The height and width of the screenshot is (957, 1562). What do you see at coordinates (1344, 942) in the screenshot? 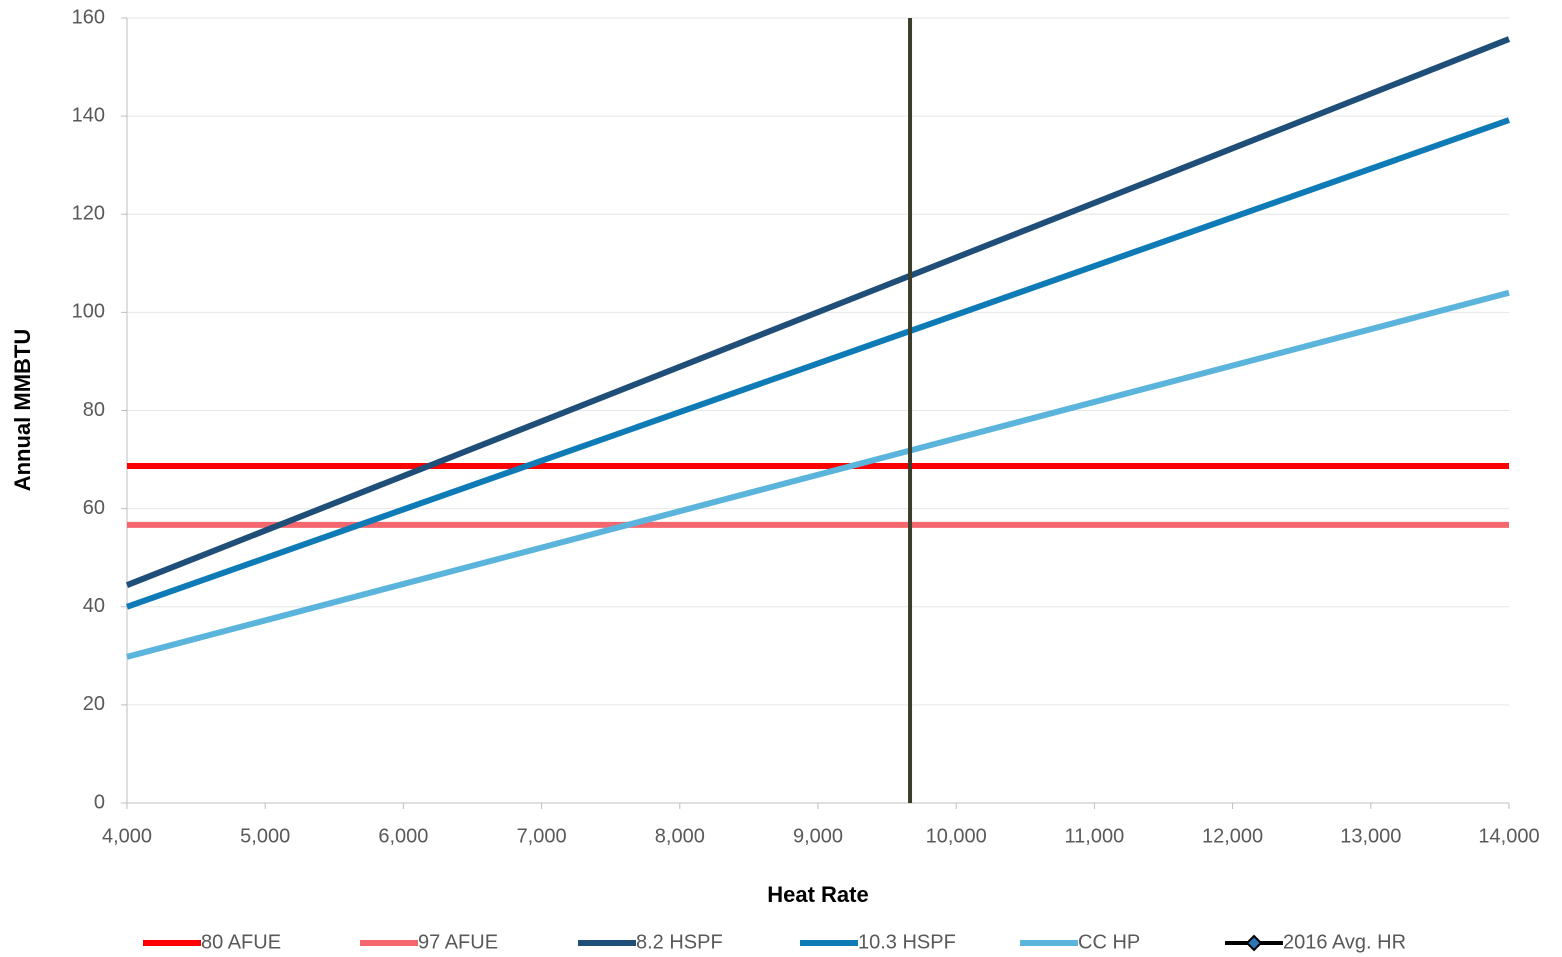
I see `legend-label: 2016 Avg. HR` at bounding box center [1344, 942].